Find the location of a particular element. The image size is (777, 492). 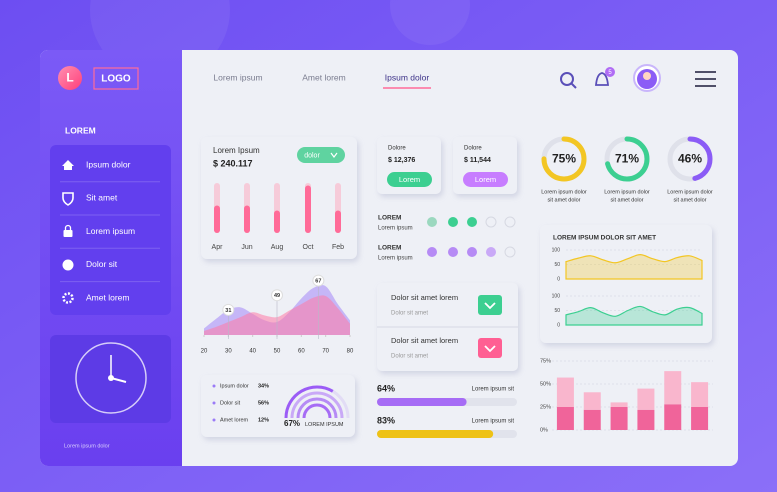

nav-tab: Amet lorem is located at coordinates (323, 77).